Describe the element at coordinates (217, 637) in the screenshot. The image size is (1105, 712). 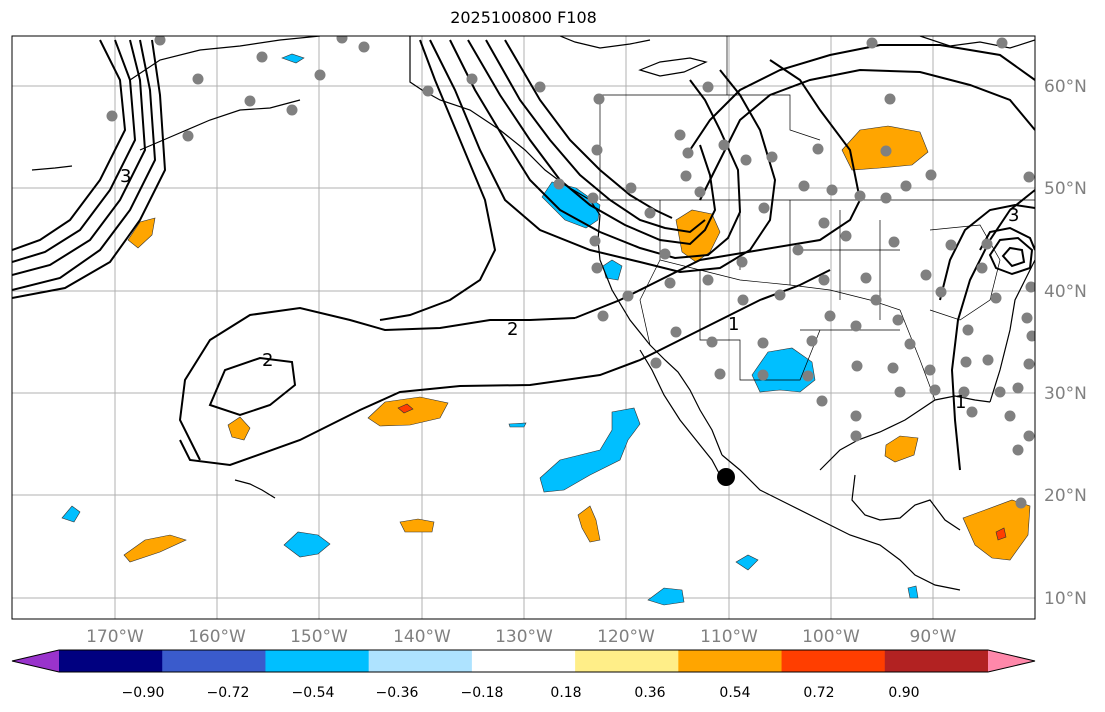
I see `lon-tick-label: 160°W` at that location.